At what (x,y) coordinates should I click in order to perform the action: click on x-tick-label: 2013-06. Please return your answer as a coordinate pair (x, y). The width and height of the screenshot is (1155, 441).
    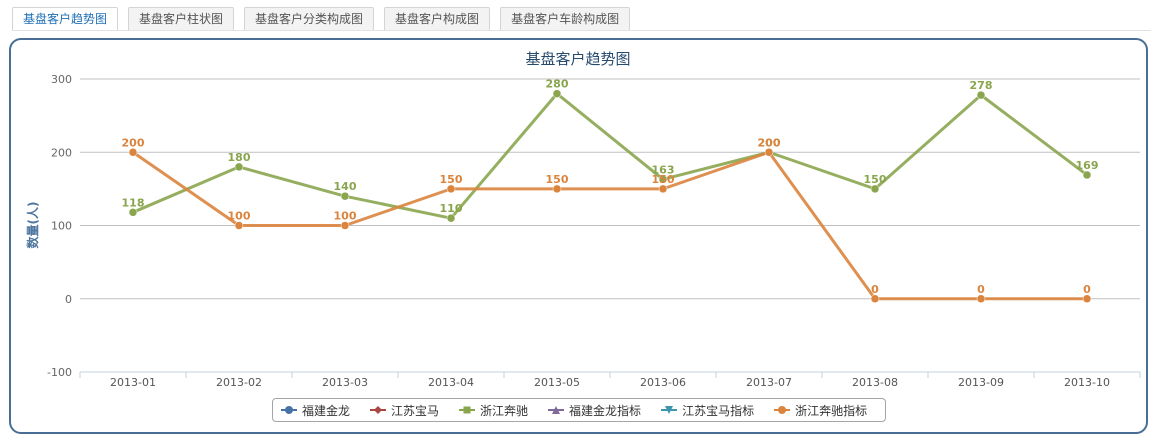
    Looking at the image, I should click on (663, 382).